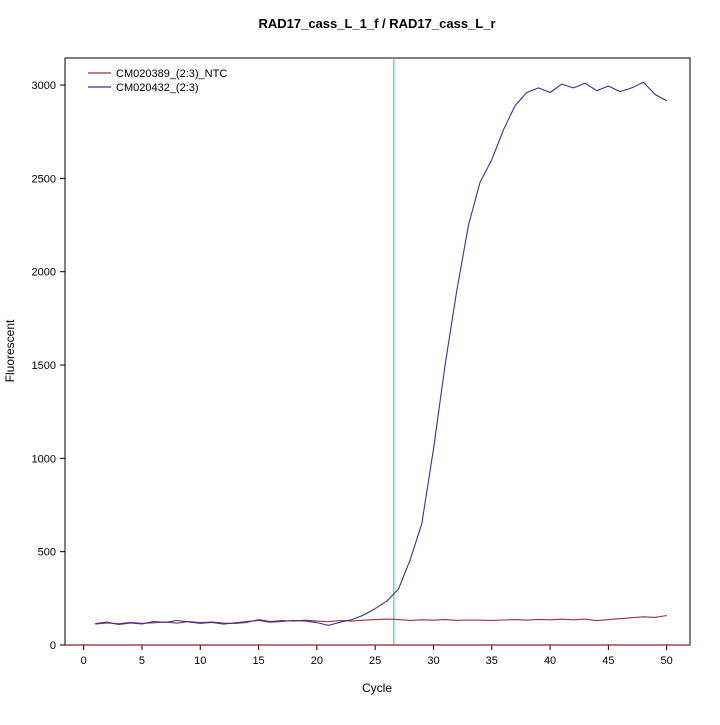 This screenshot has width=720, height=725. What do you see at coordinates (258, 661) in the screenshot?
I see `x-tick-label: 15` at bounding box center [258, 661].